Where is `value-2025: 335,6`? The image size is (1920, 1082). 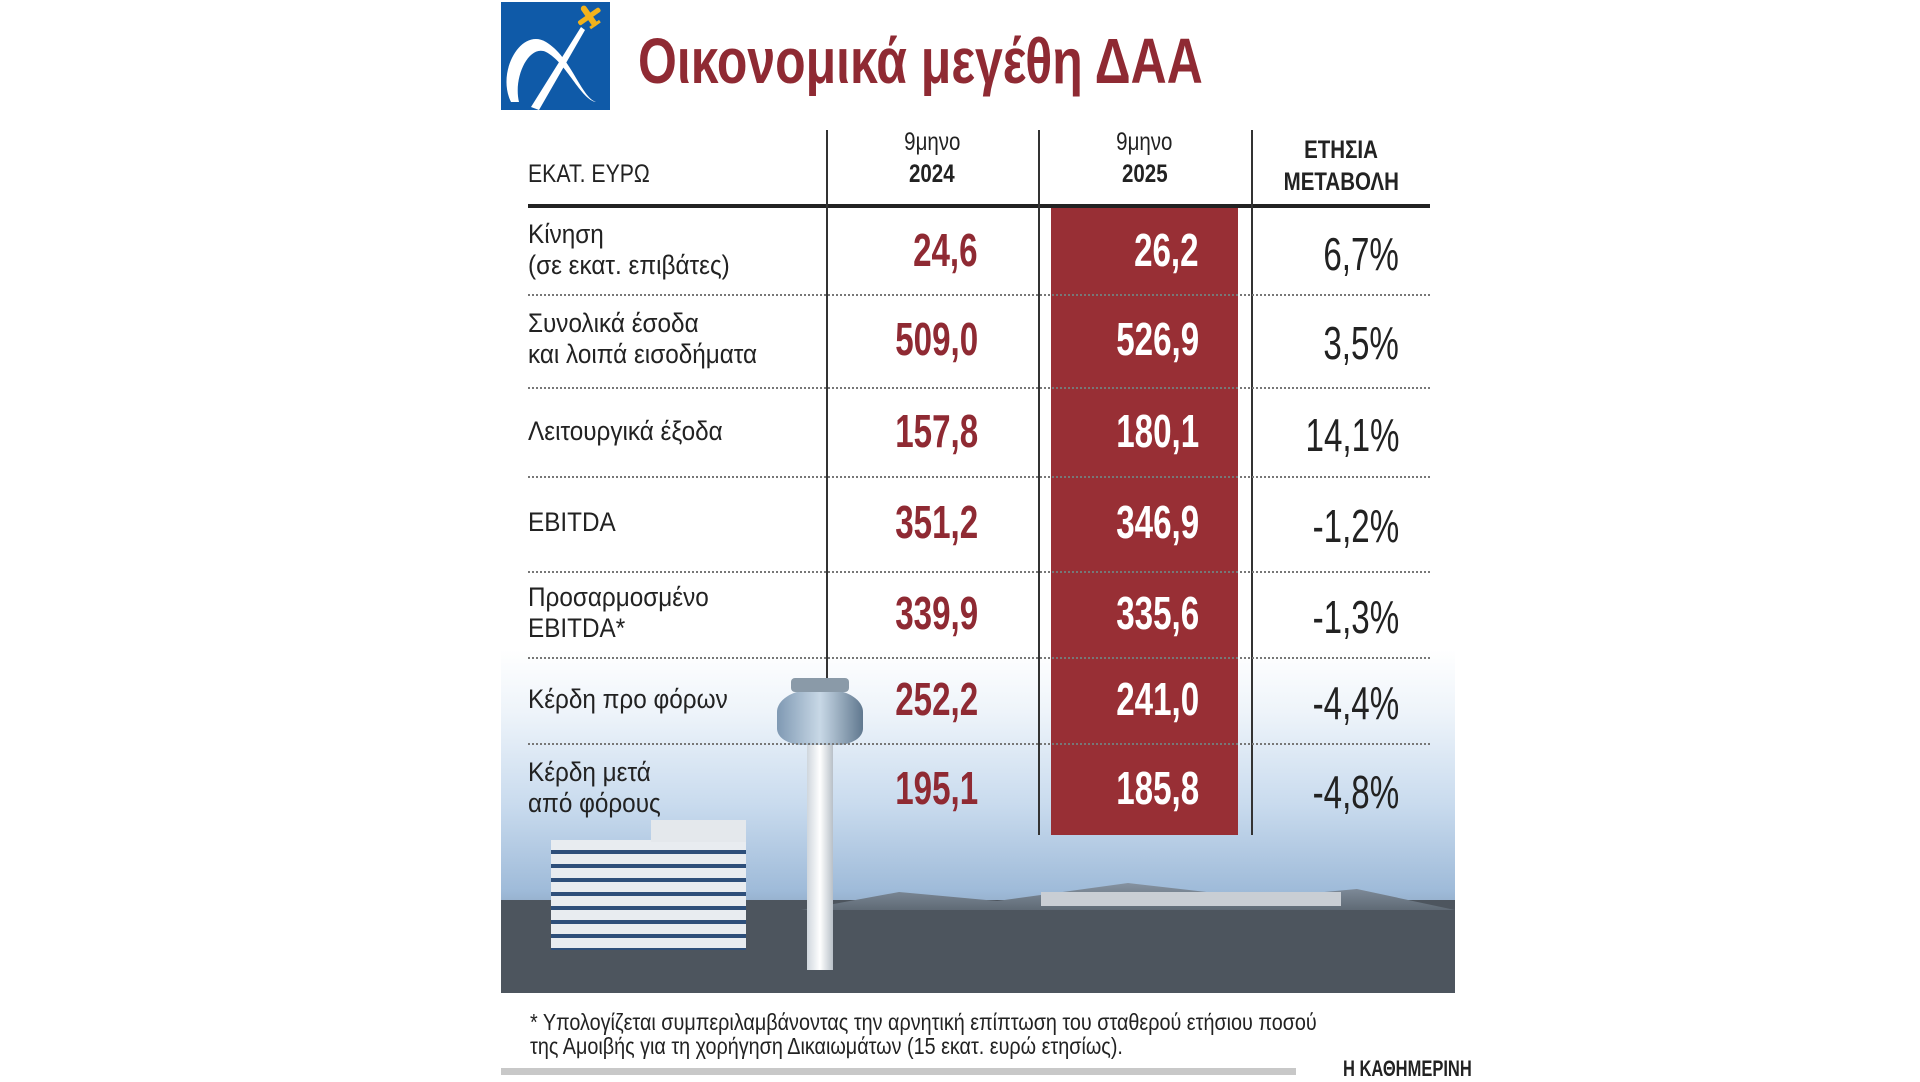 value-2025: 335,6 is located at coordinates (1125, 613).